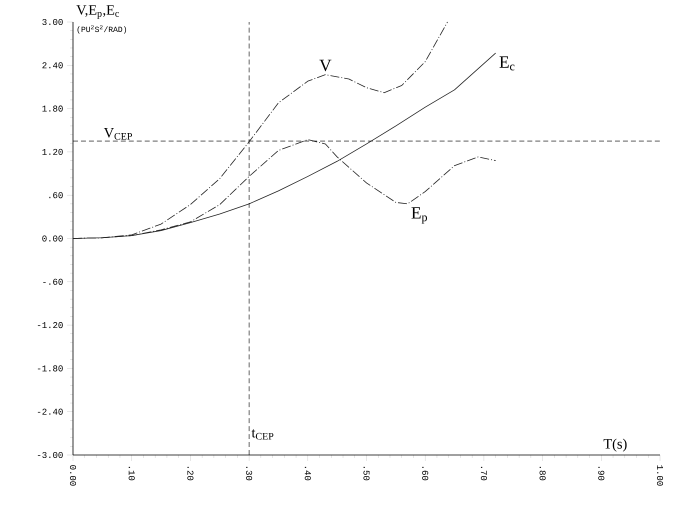 Image resolution: width=673 pixels, height=511 pixels. Describe the element at coordinates (52, 65) in the screenshot. I see `y-tick-label: 2.40` at that location.